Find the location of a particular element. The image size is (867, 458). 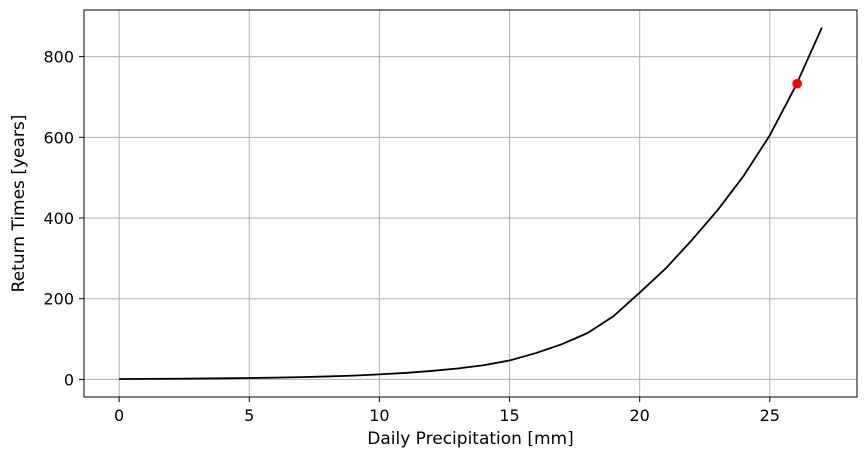

x-tick-label: 5 is located at coordinates (249, 415).